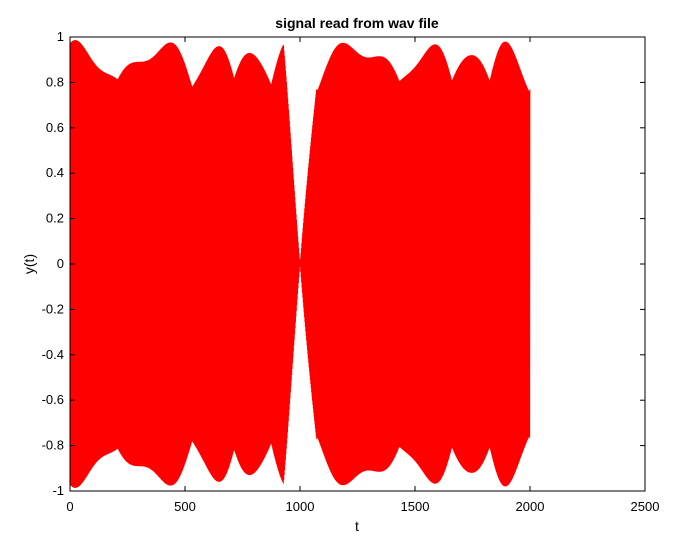  I want to click on y-tick-label: -0.6, so click(53, 399).